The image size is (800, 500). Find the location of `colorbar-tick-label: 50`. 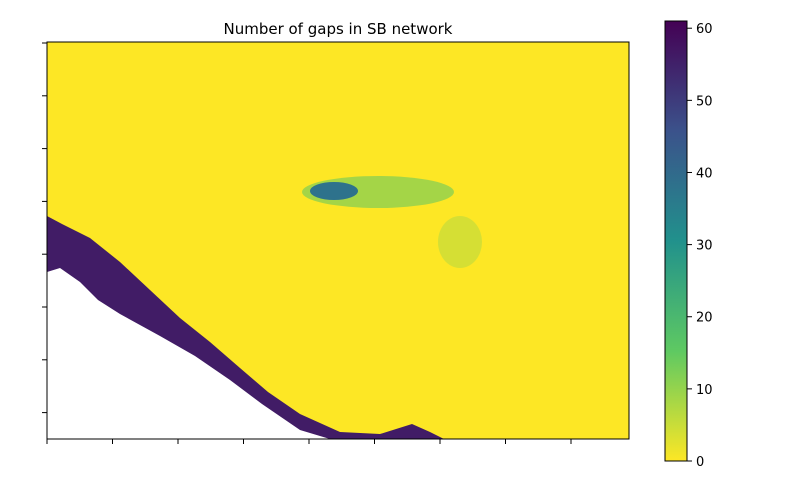

colorbar-tick-label: 50 is located at coordinates (704, 101).